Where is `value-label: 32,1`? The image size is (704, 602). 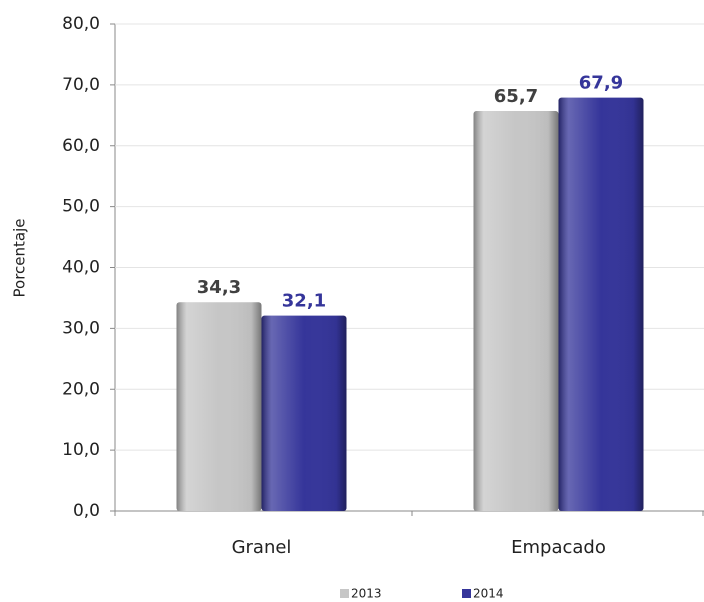 value-label: 32,1 is located at coordinates (304, 301).